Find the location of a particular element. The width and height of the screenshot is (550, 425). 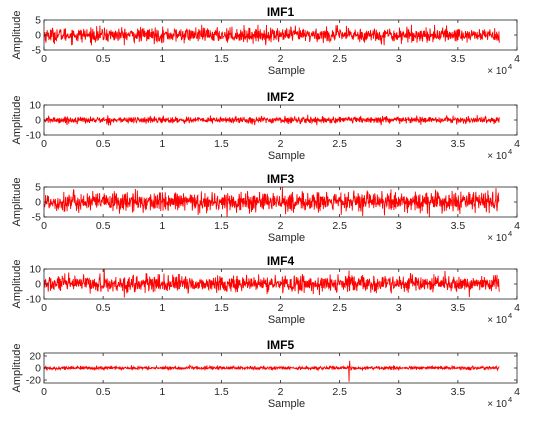

subplot-title: IMF1 is located at coordinates (281, 12).